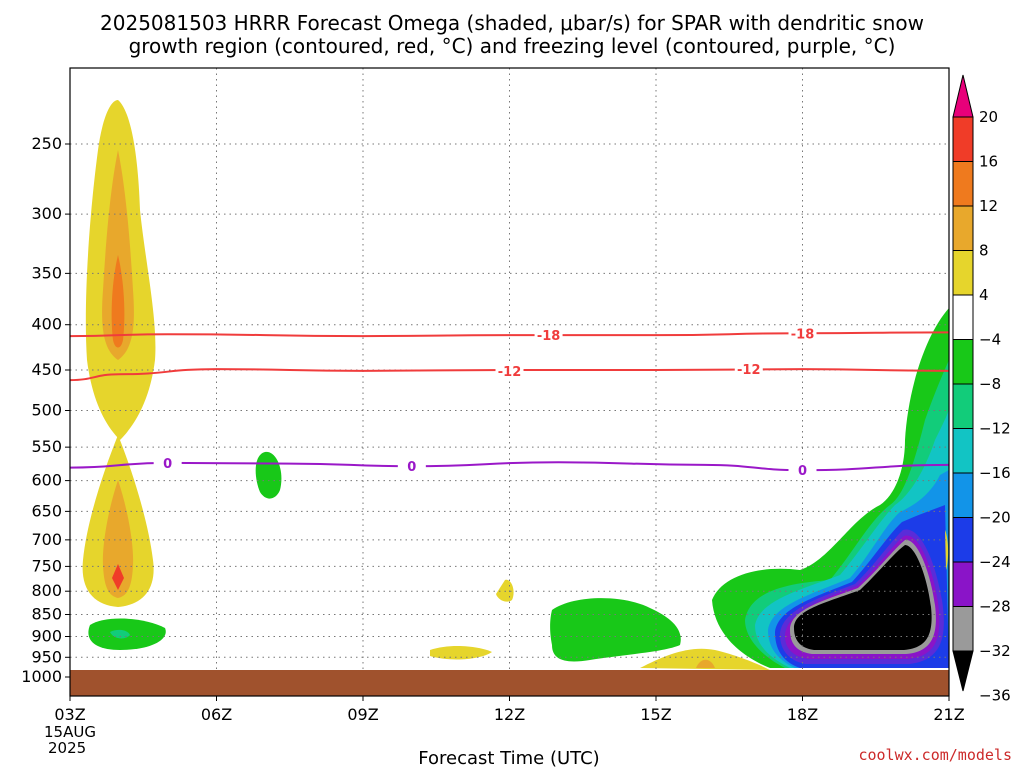 Image resolution: width=1024 pixels, height=768 pixels. What do you see at coordinates (705, 663) in the screenshot?
I see `rising-omega-1000-16z-inner` at bounding box center [705, 663].